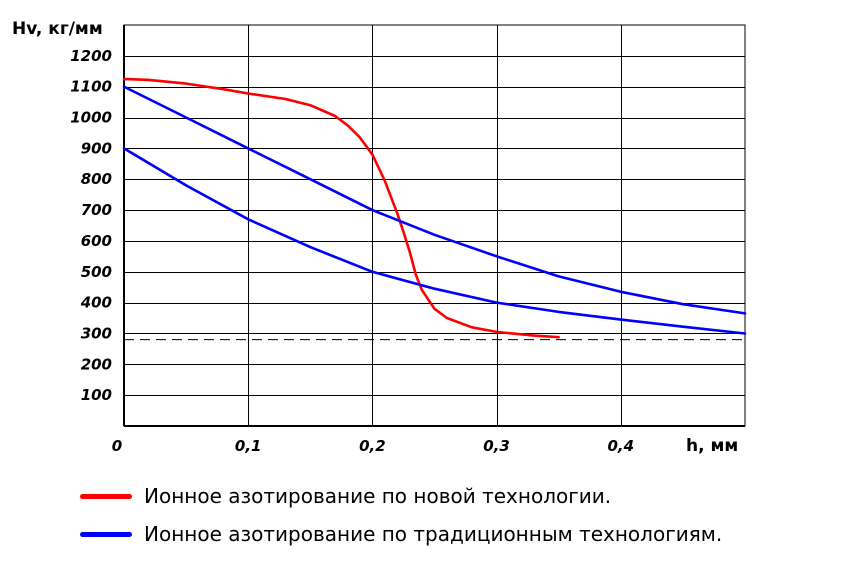 The height and width of the screenshot is (574, 848). Describe the element at coordinates (621, 446) in the screenshot. I see `x-tick-label: 0,4` at that location.